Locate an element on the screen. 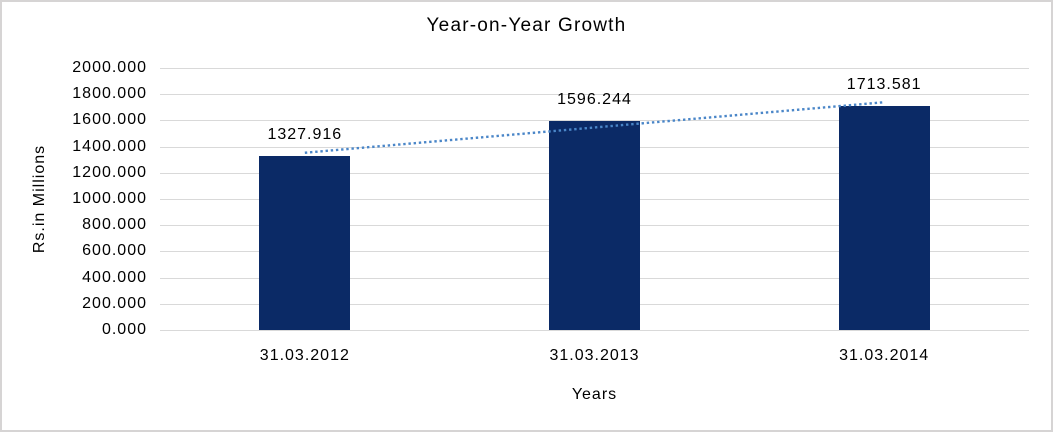 This screenshot has width=1053, height=432. y-tick-label: 200.000 is located at coordinates (114, 303).